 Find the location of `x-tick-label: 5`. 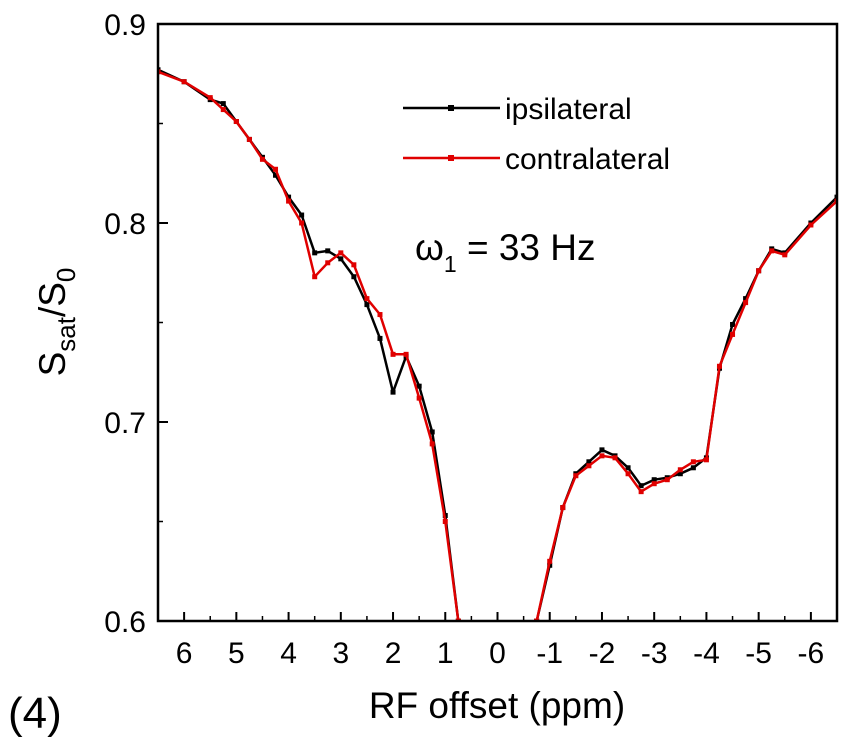

x-tick-label: 5 is located at coordinates (236, 653).